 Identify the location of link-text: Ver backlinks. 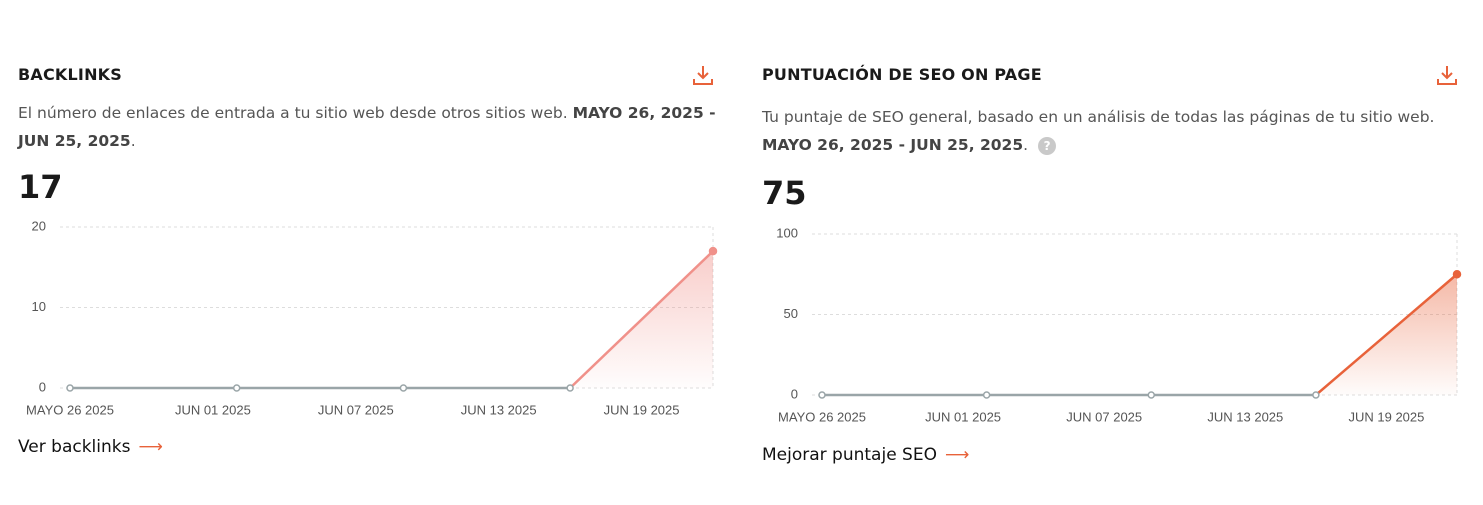
(74, 447).